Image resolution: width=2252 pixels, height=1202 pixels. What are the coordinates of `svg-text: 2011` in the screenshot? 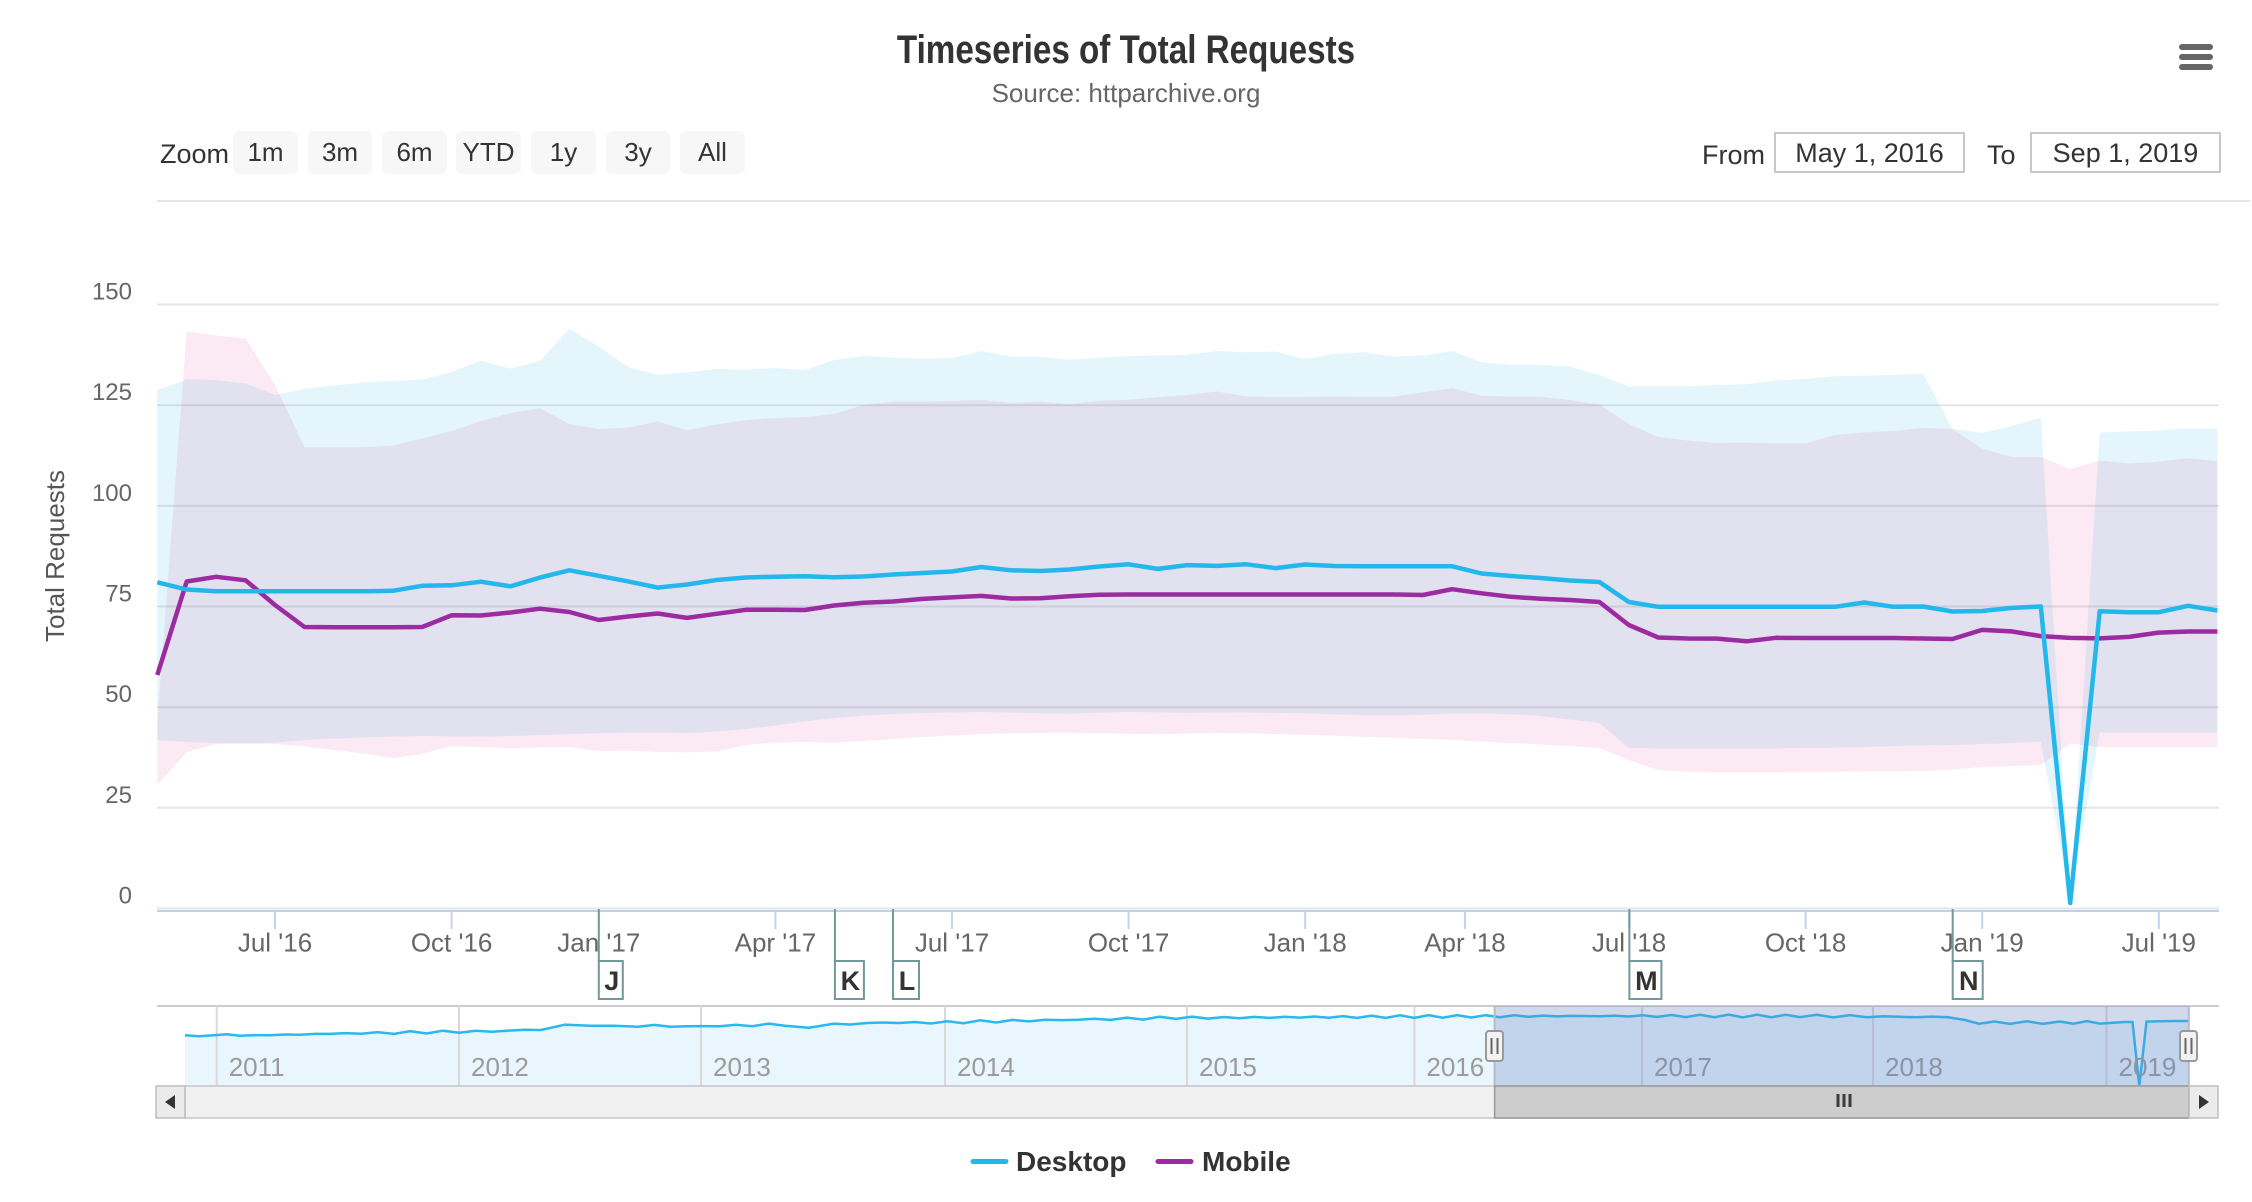 It's located at (257, 1067).